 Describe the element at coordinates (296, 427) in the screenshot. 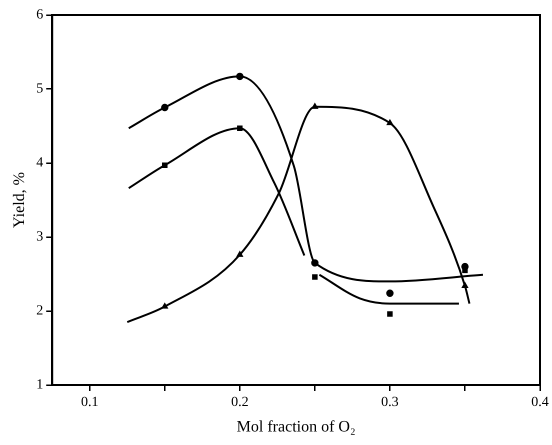

I see `x-axis-title: Mol fraction of O₂` at that location.